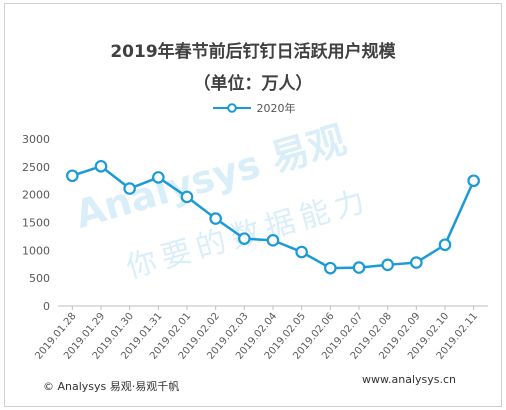  I want to click on legend: 2020年, so click(253, 108).